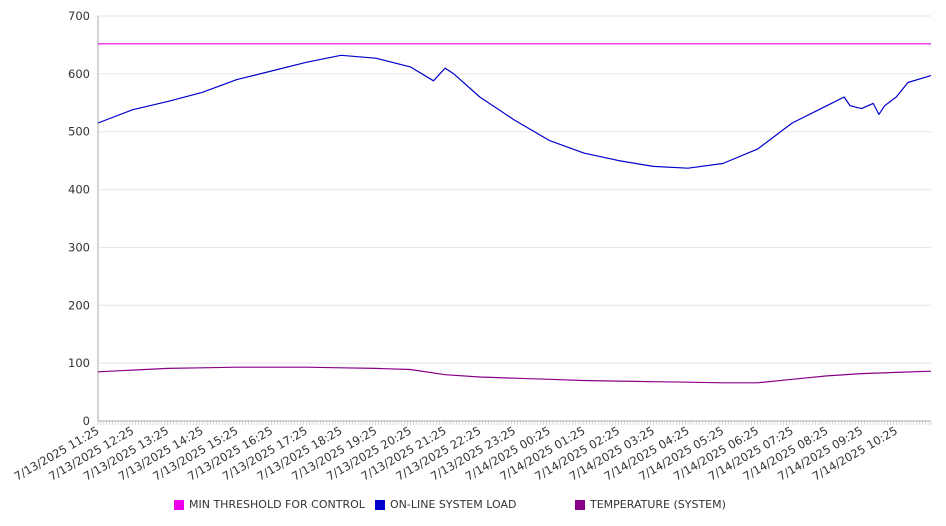 The width and height of the screenshot is (946, 526). What do you see at coordinates (79, 190) in the screenshot?
I see `y-tick-label: 400` at bounding box center [79, 190].